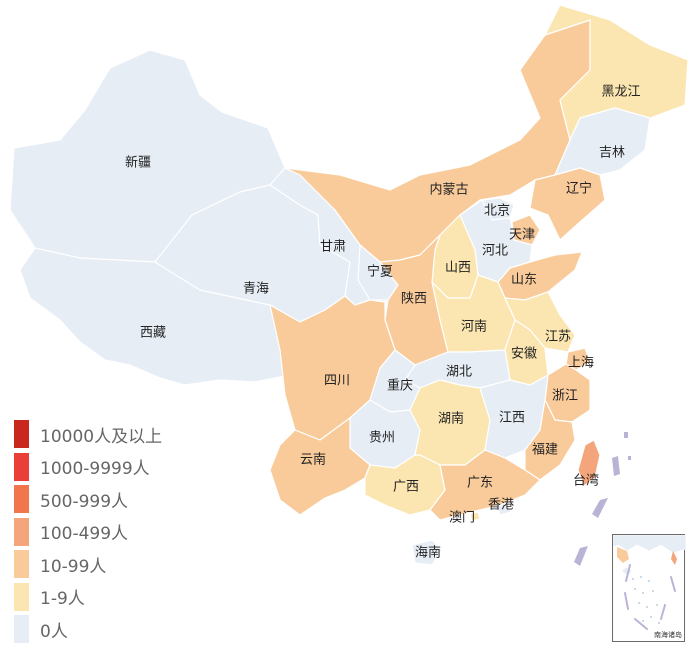 This screenshot has height=647, width=688. I want to click on legend-item: 100-499人, so click(88, 532).